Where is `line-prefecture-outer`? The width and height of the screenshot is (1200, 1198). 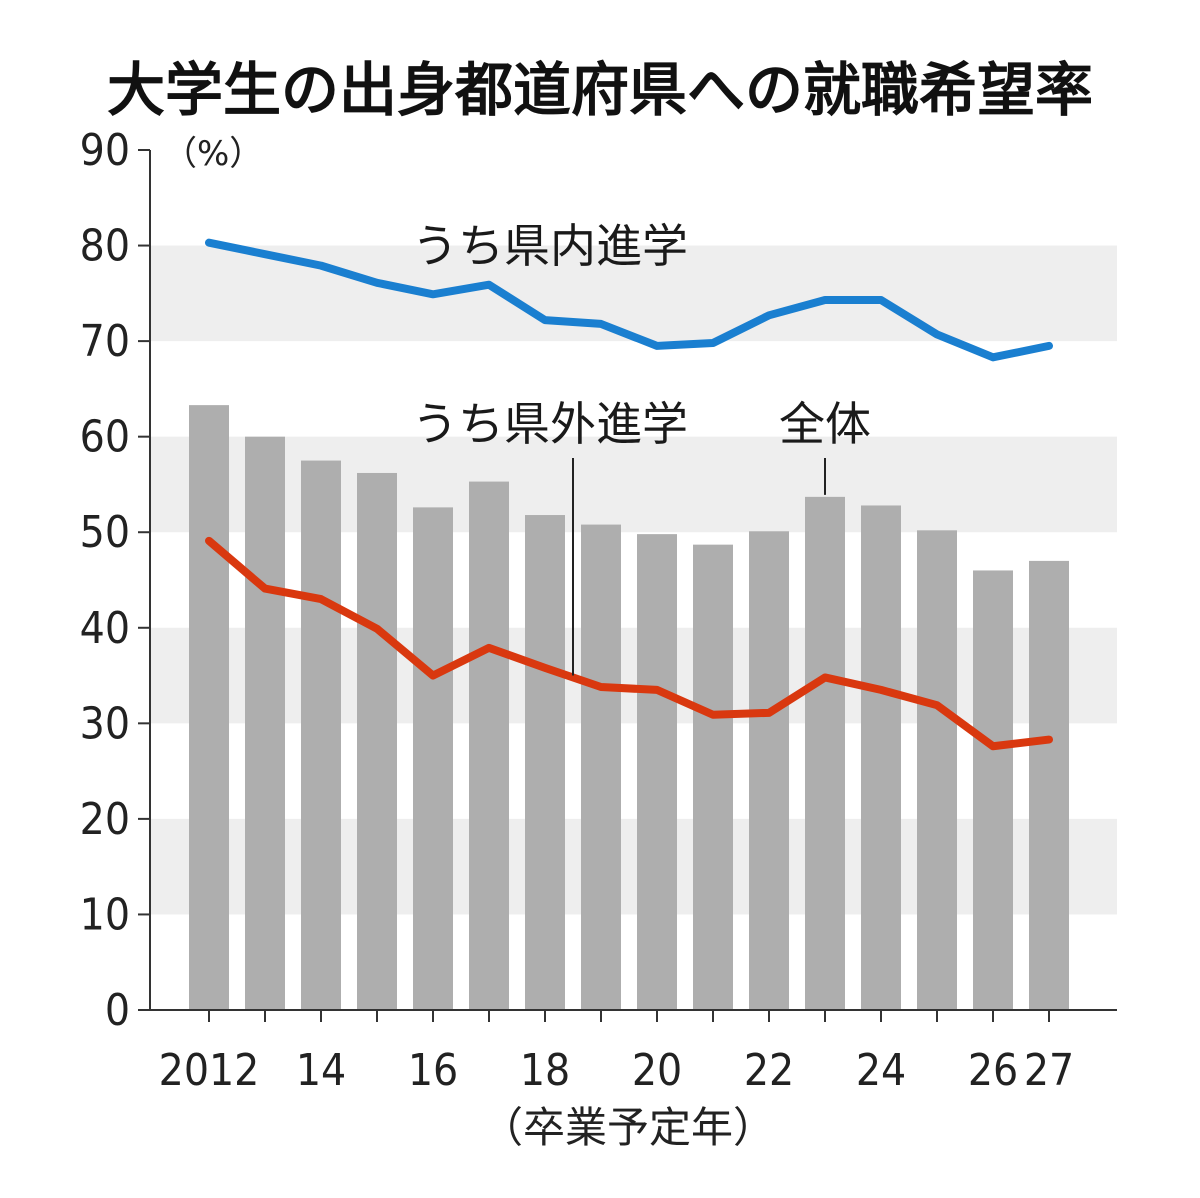 line-prefecture-outer is located at coordinates (629, 643).